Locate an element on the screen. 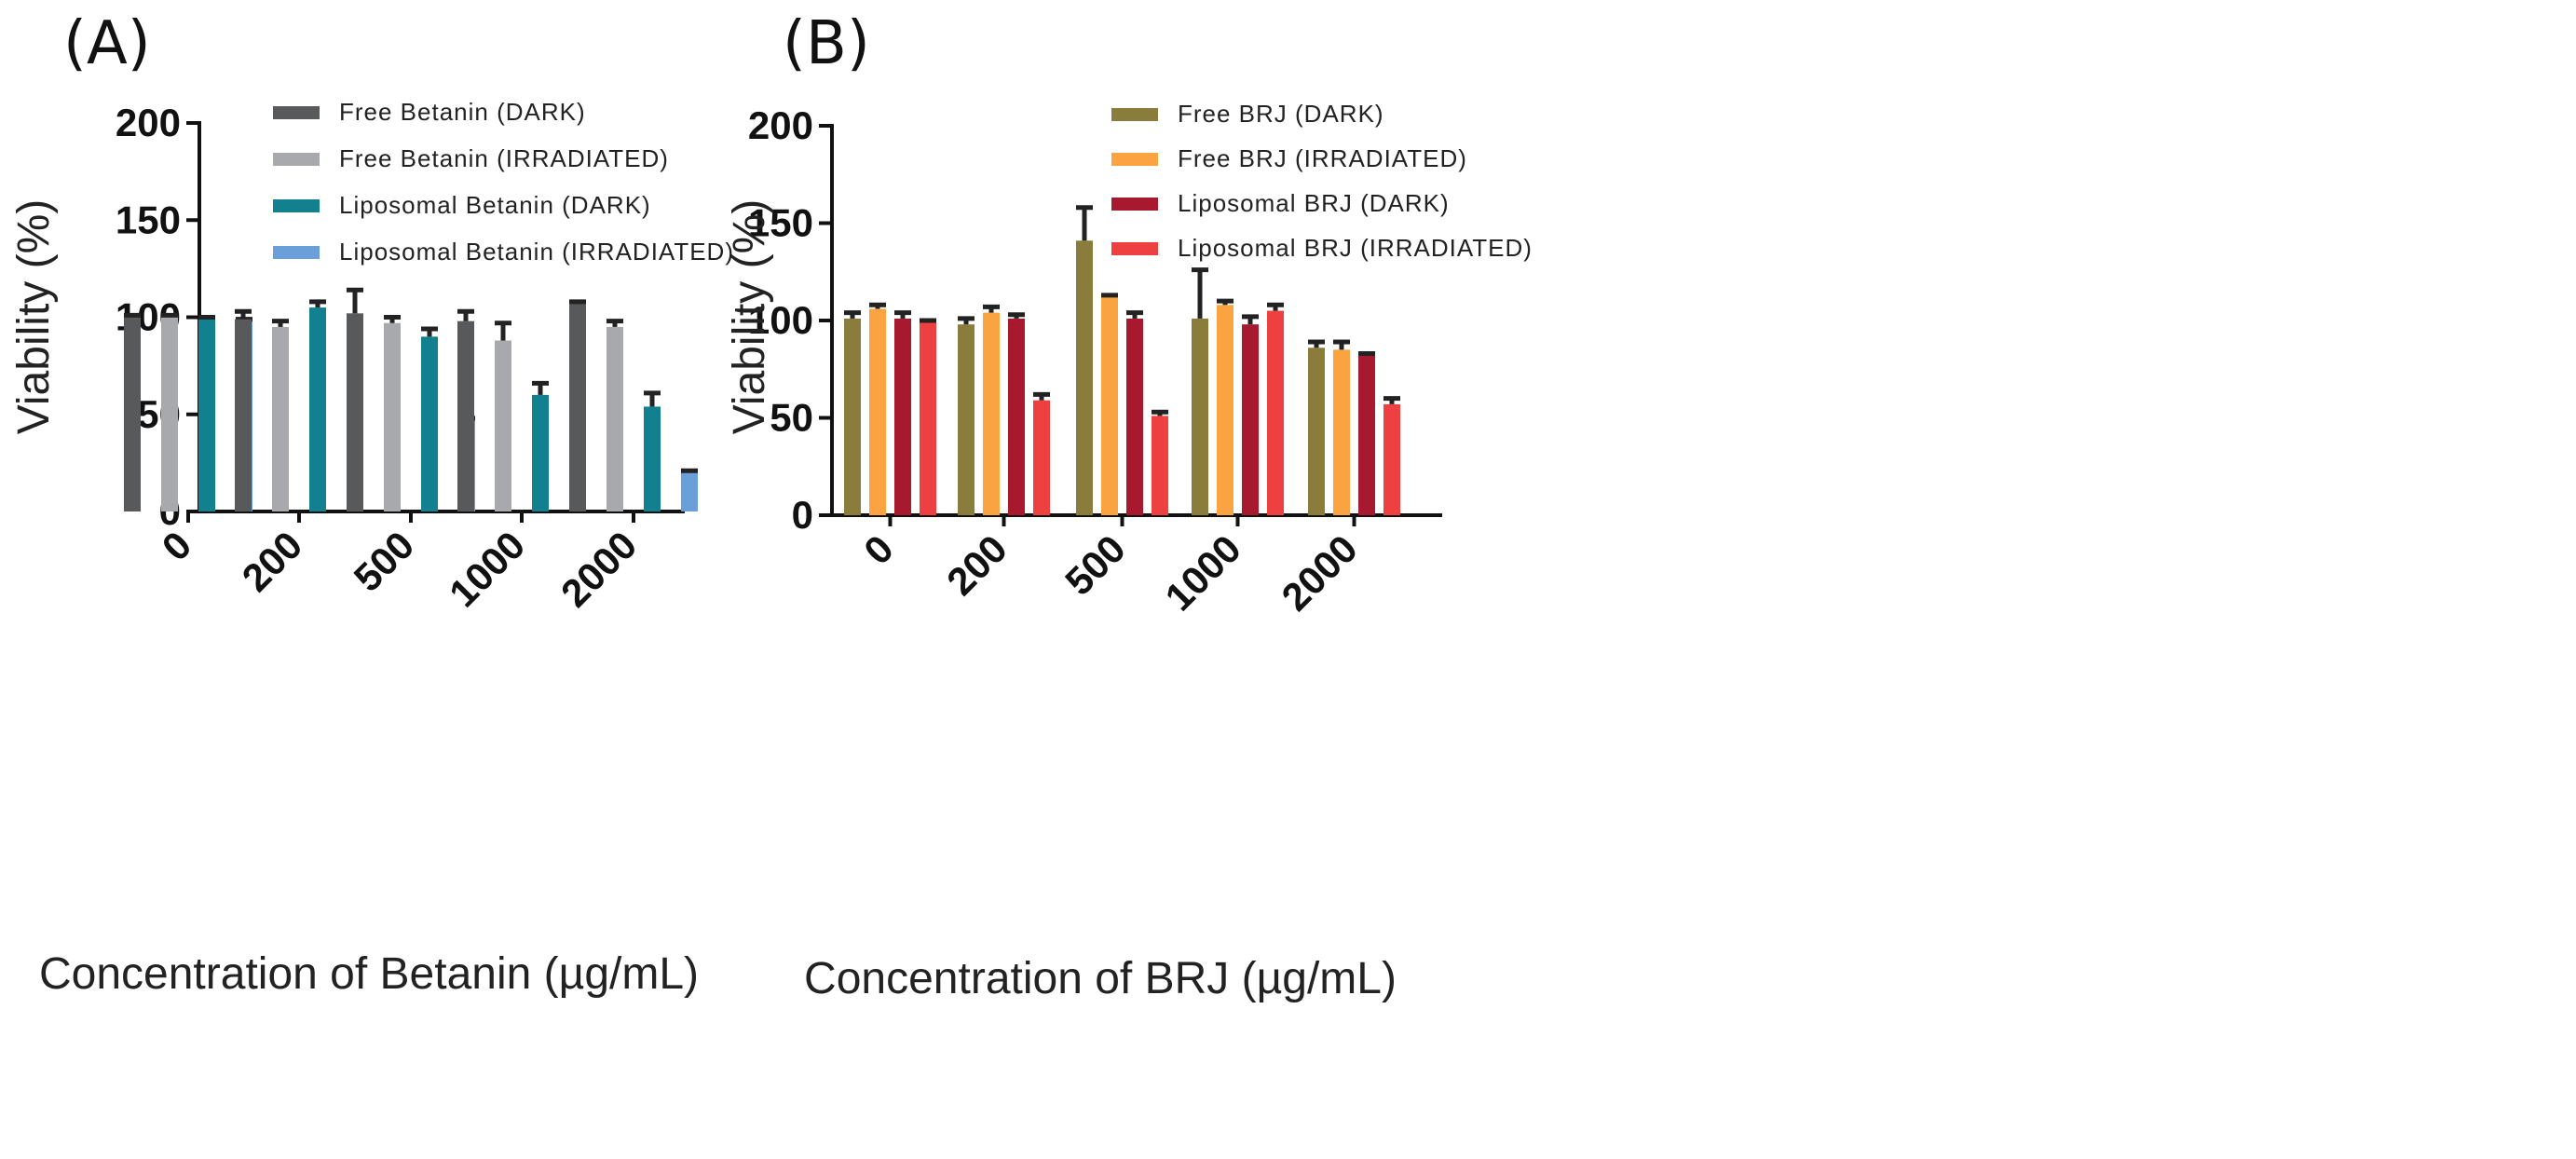  panel-label: (A) is located at coordinates (107, 43).